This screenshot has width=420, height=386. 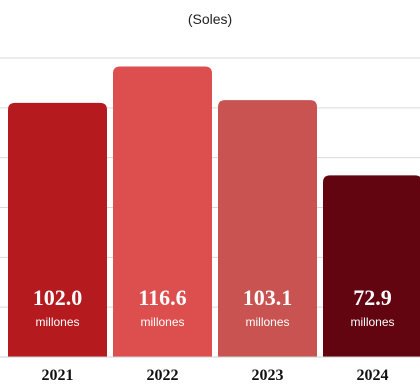 I want to click on bar-value-label: 102.0, so click(x=58, y=297).